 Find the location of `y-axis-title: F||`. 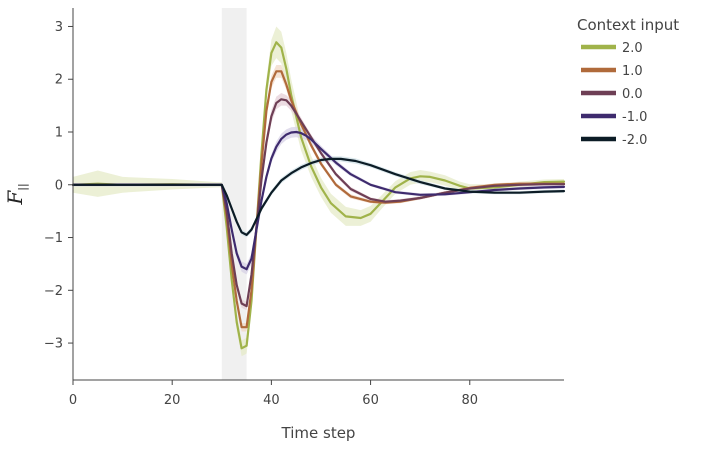

y-axis-title: F|| is located at coordinates (16, 194).